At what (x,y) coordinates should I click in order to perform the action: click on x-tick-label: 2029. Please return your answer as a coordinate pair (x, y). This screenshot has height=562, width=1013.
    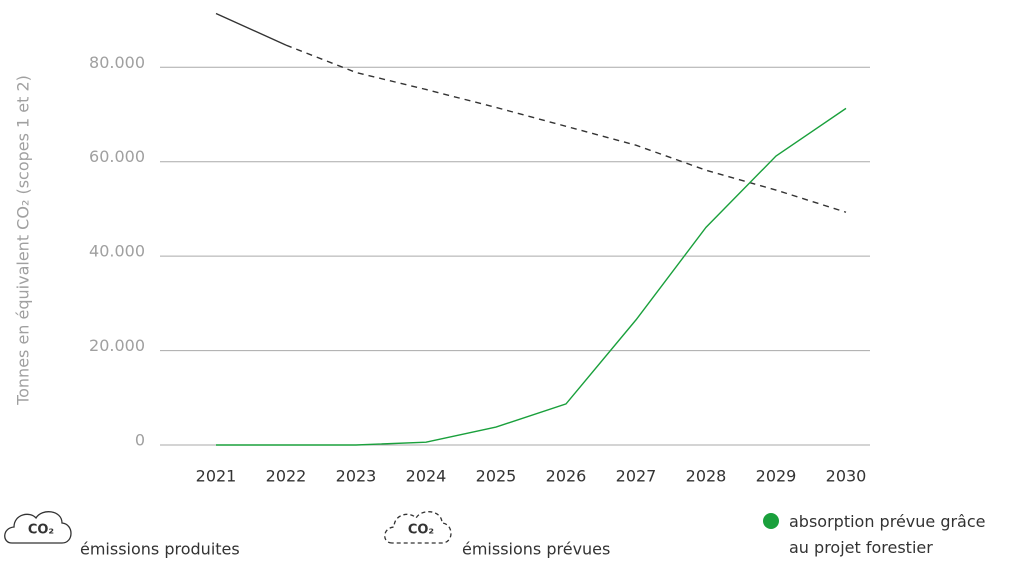
    Looking at the image, I should click on (776, 476).